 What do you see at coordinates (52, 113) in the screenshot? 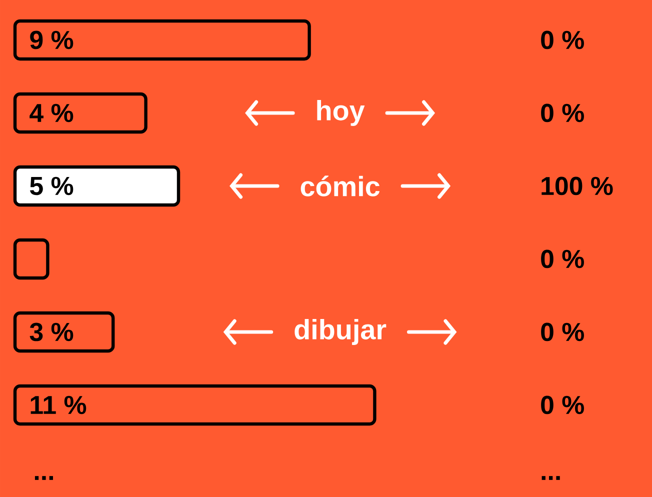
I see `data-label: 4 %` at bounding box center [52, 113].